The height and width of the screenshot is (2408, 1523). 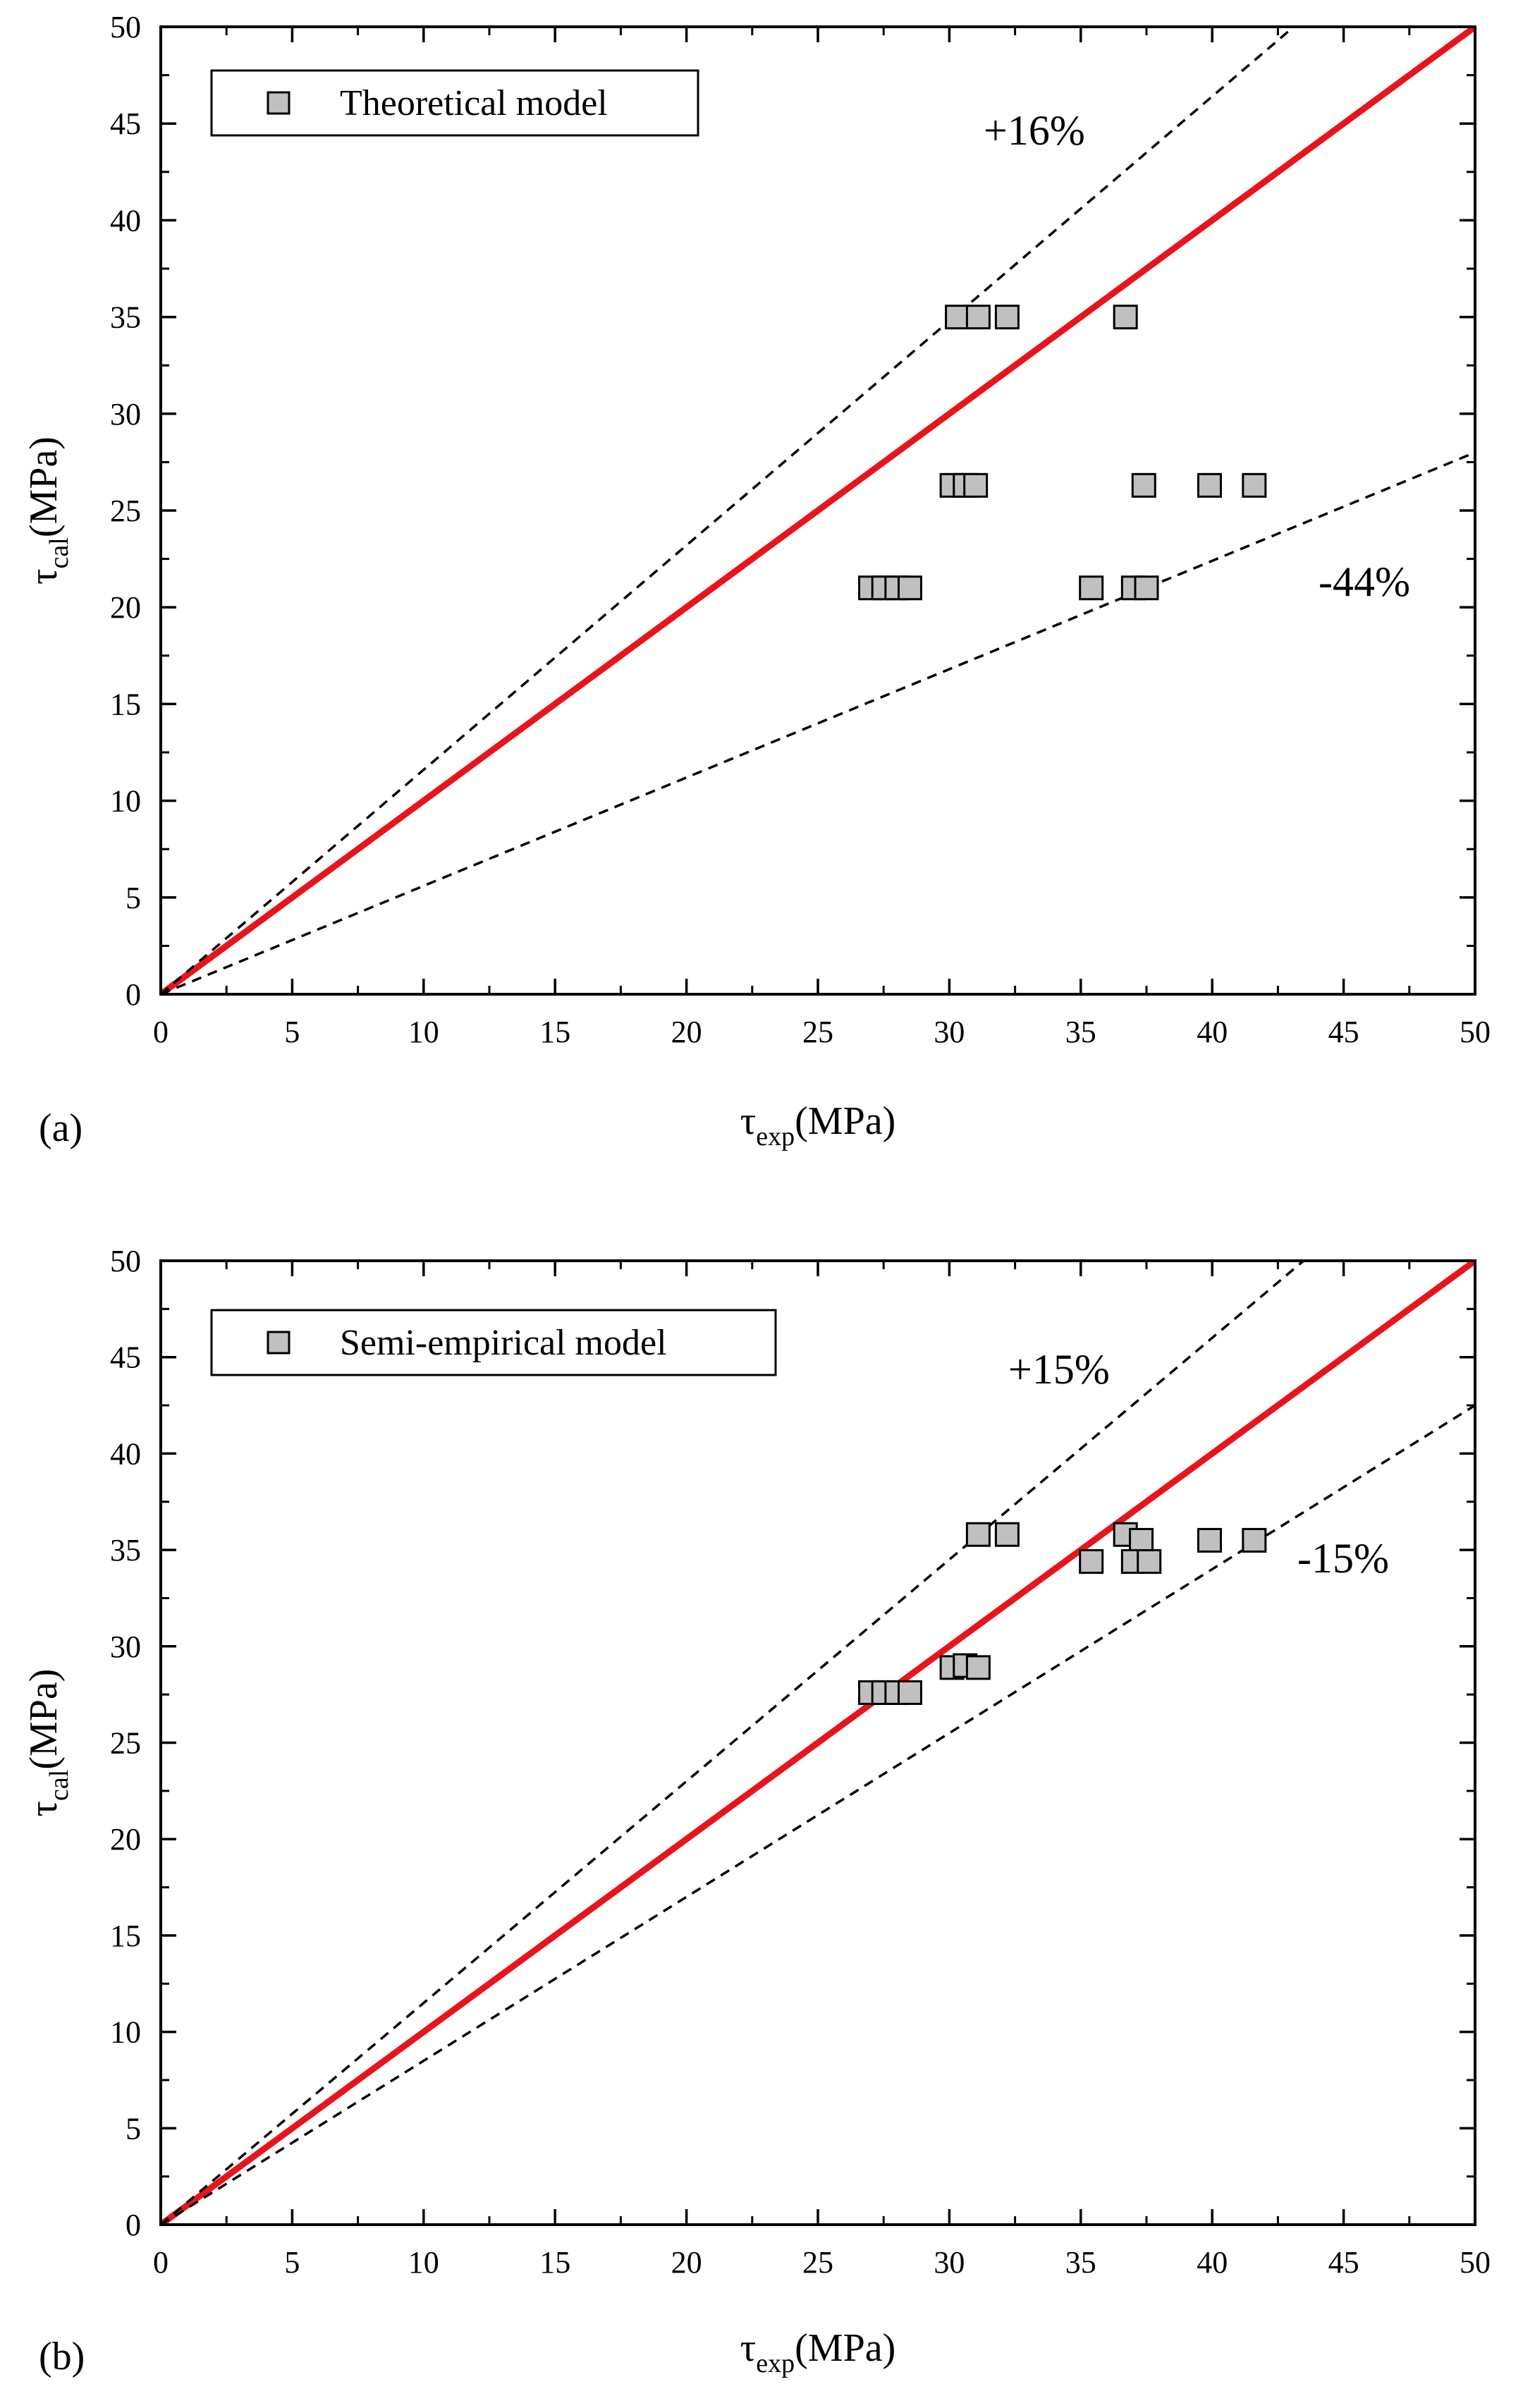 What do you see at coordinates (474, 103) in the screenshot?
I see `legend-label: Theoretical model` at bounding box center [474, 103].